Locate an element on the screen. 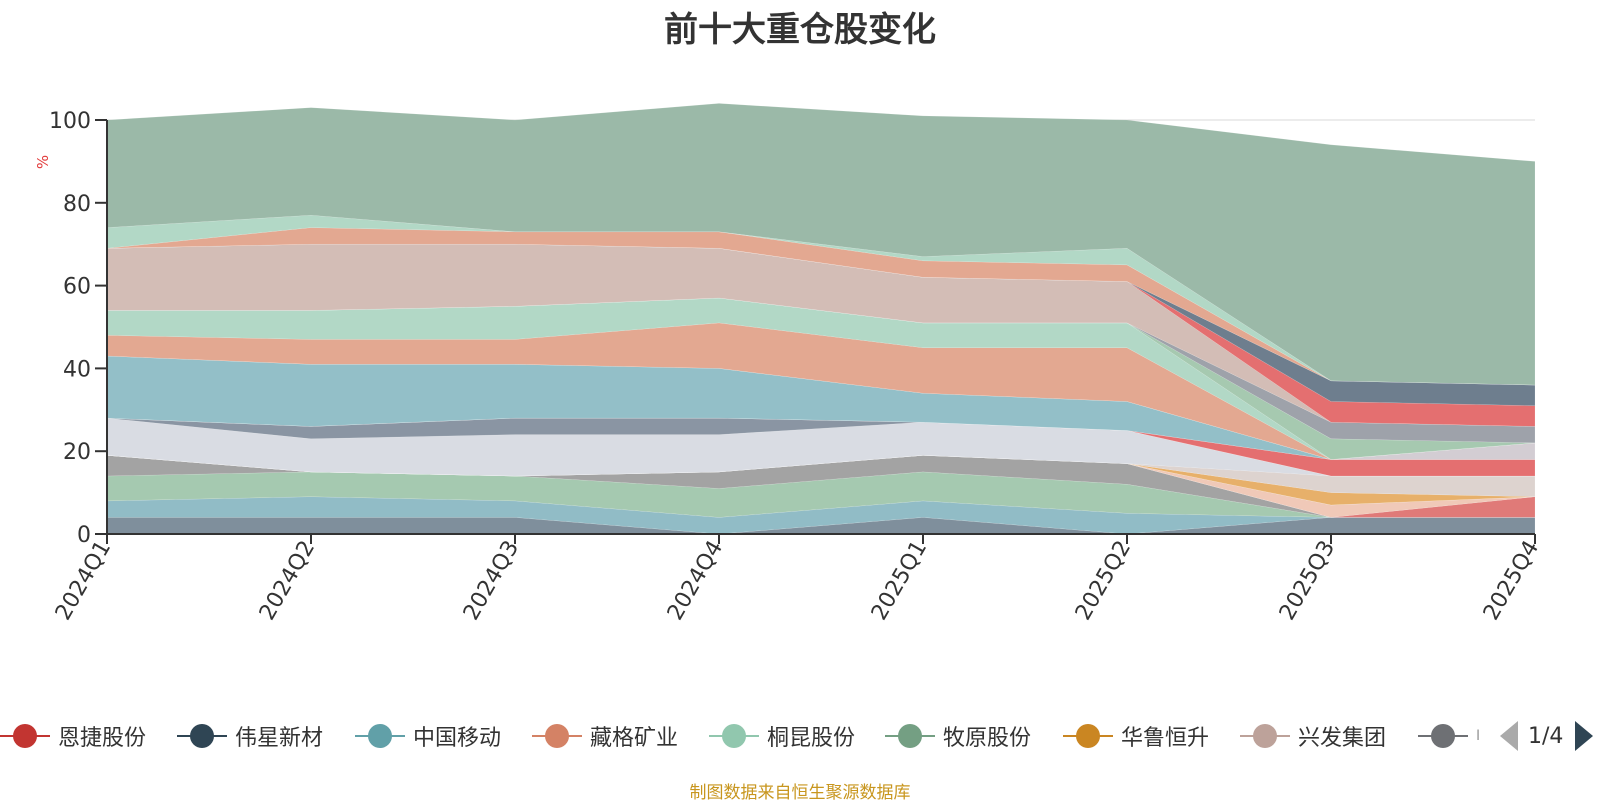  legend-label: 伟星新材 is located at coordinates (279, 738).